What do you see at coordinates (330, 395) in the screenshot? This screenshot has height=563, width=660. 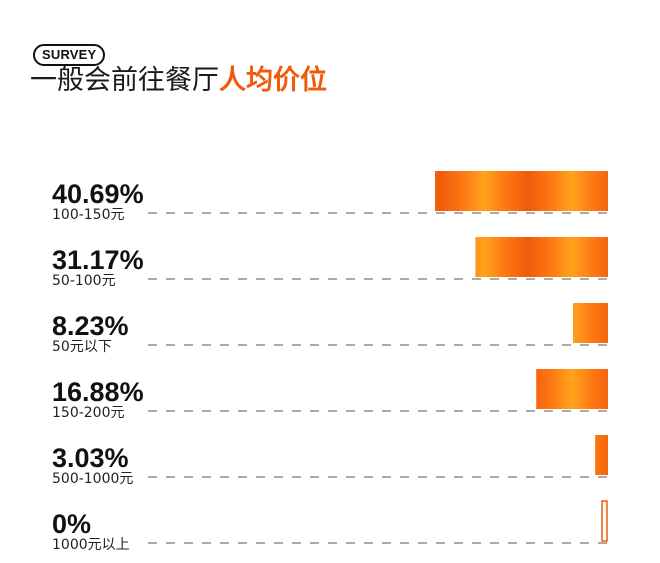 I see `bar-row: 16.88%150-200元` at bounding box center [330, 395].